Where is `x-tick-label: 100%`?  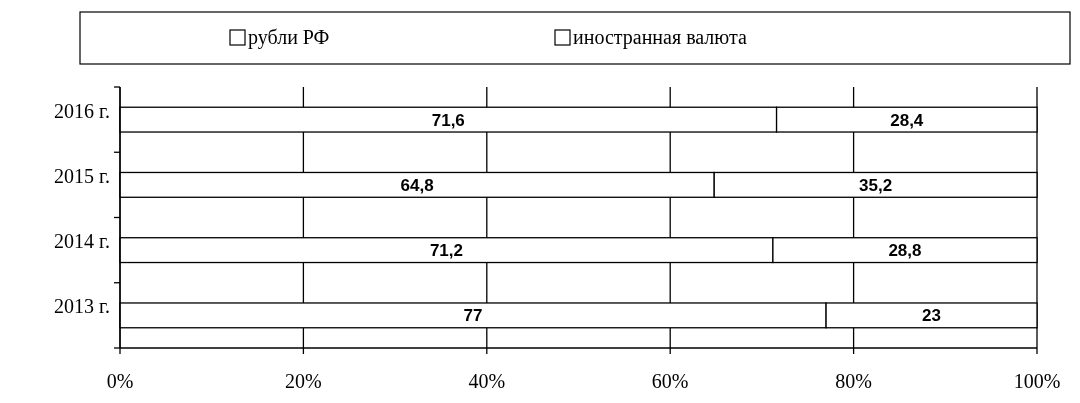 x-tick-label: 100% is located at coordinates (1037, 381).